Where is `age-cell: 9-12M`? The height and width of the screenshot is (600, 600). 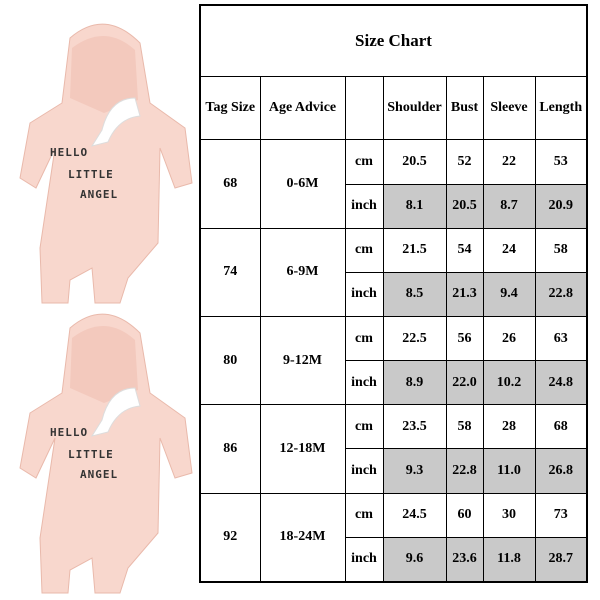
age-cell: 9-12M is located at coordinates (302, 361).